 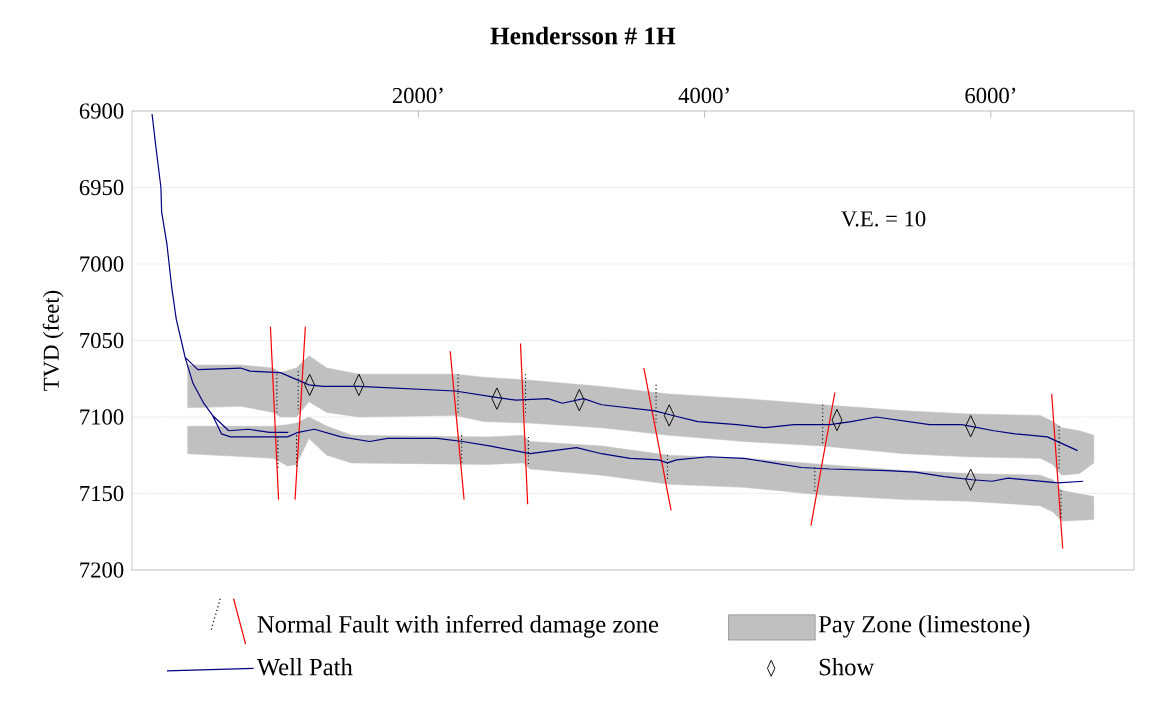 I want to click on y-tick-label: 7000, so click(x=102, y=264).